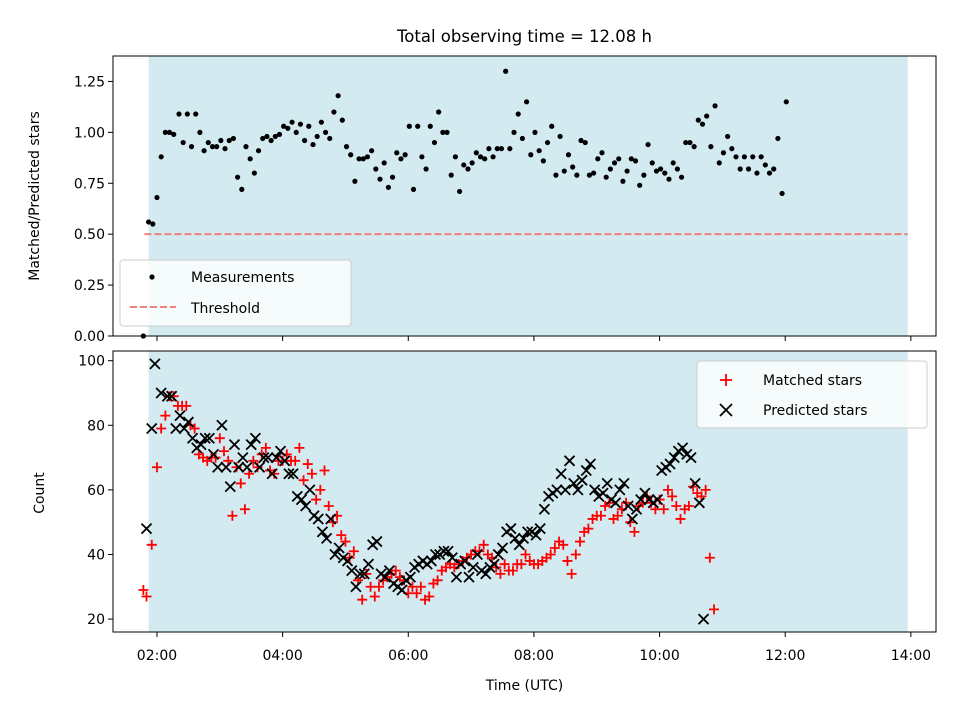  I want to click on legend-marker-predicted-stars, so click(726, 410).